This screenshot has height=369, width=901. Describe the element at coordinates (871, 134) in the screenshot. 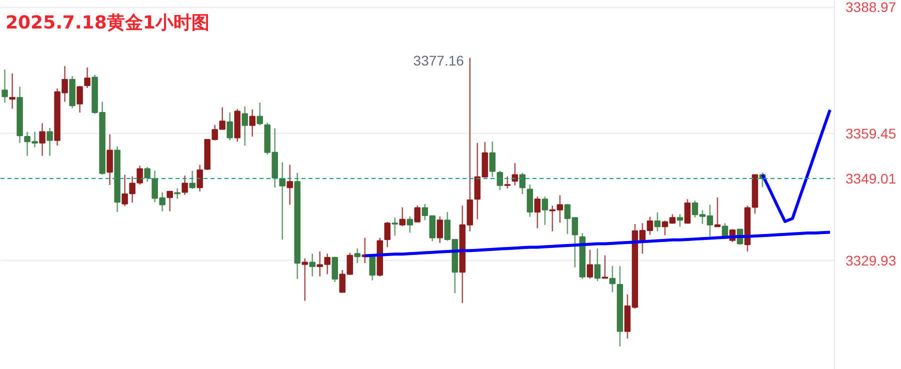

I see `y-tick-label: 3359.45` at that location.